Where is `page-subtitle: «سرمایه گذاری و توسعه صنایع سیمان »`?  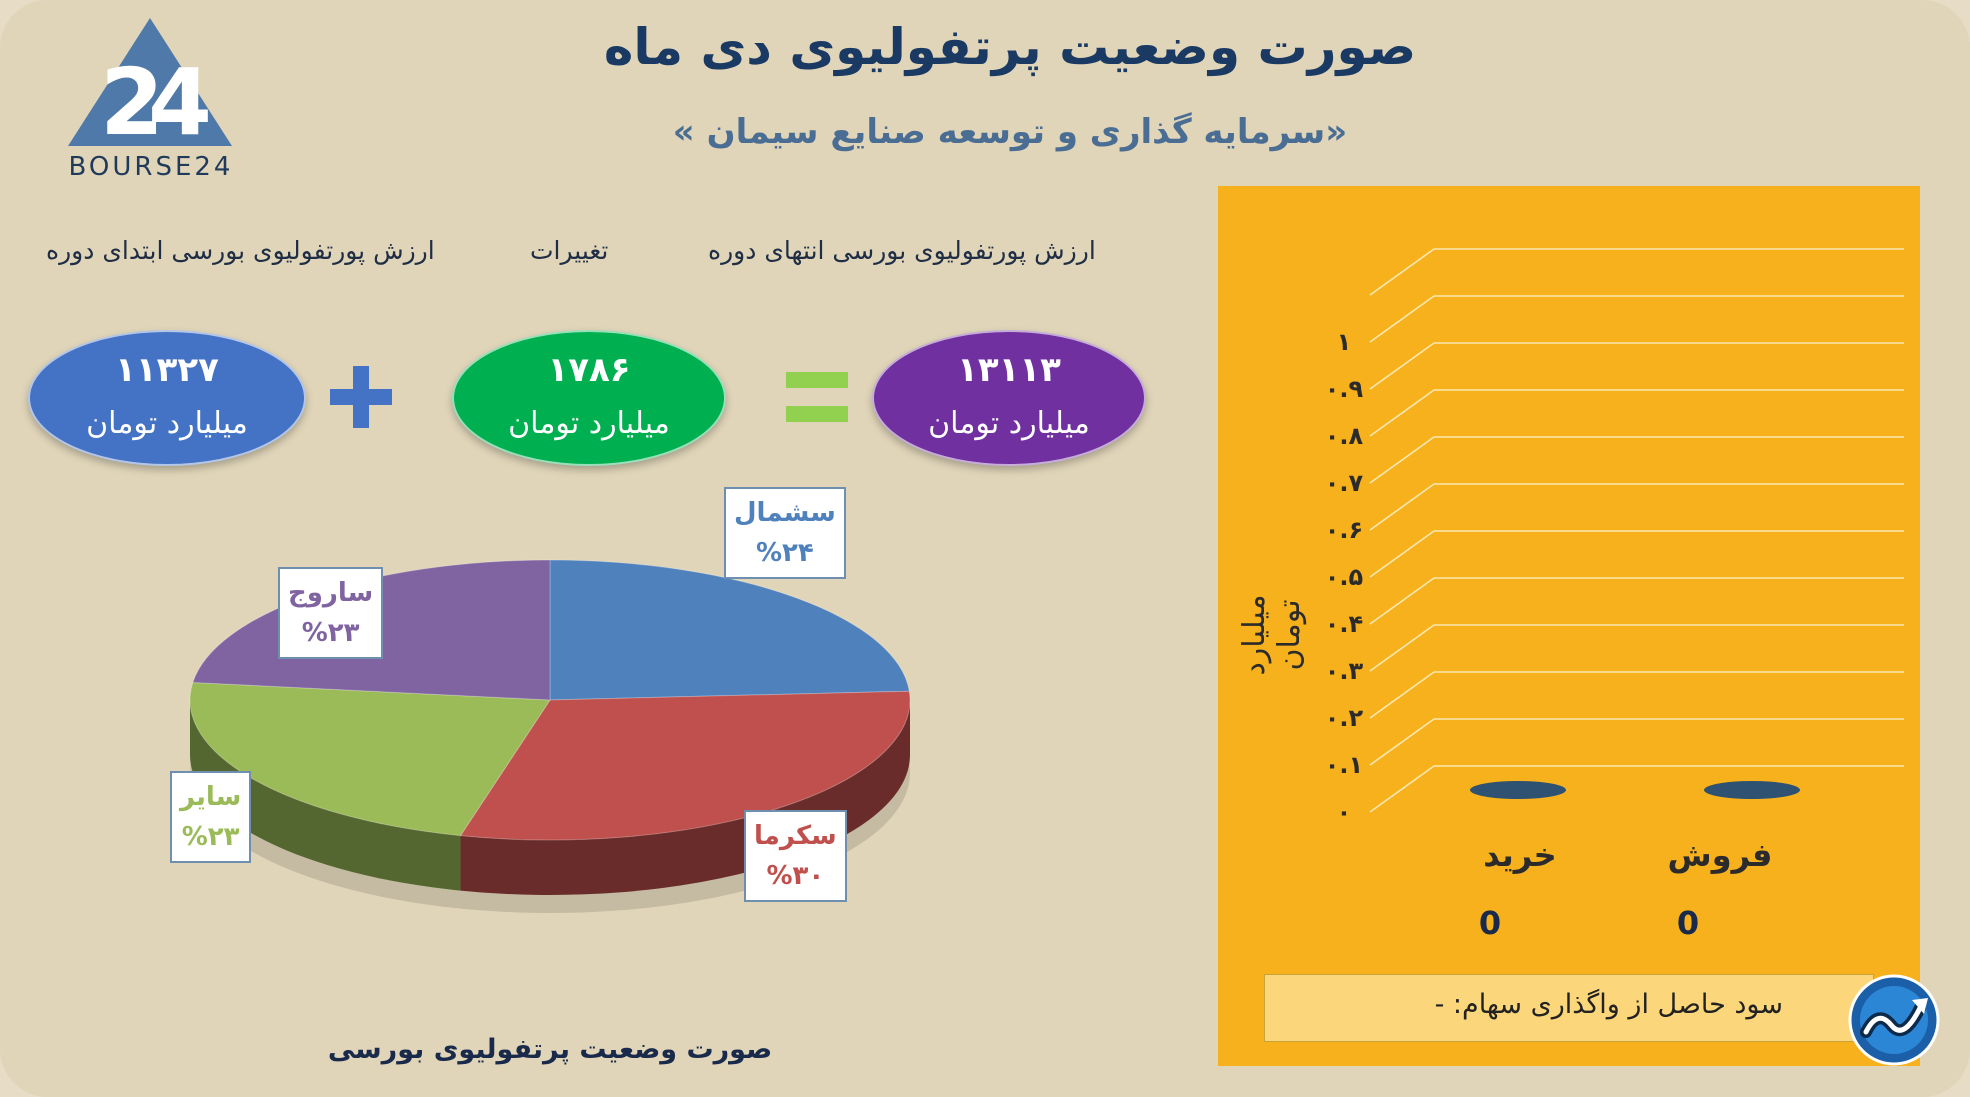 page-subtitle: «سرمایه گذاری و توسعه صنایع سیمان » is located at coordinates (1010, 132).